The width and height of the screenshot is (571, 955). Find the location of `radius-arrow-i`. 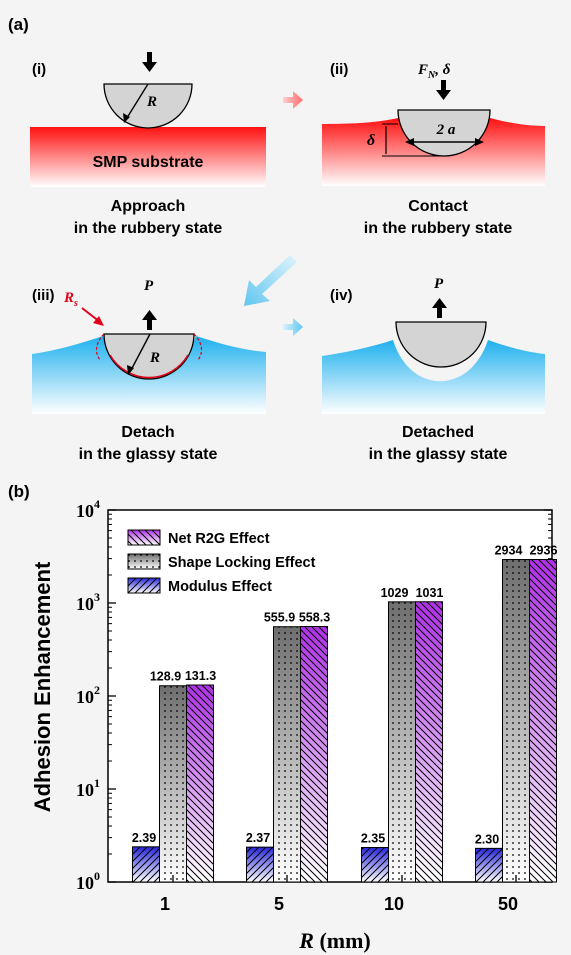

radius-arrow-i is located at coordinates (136, 102).